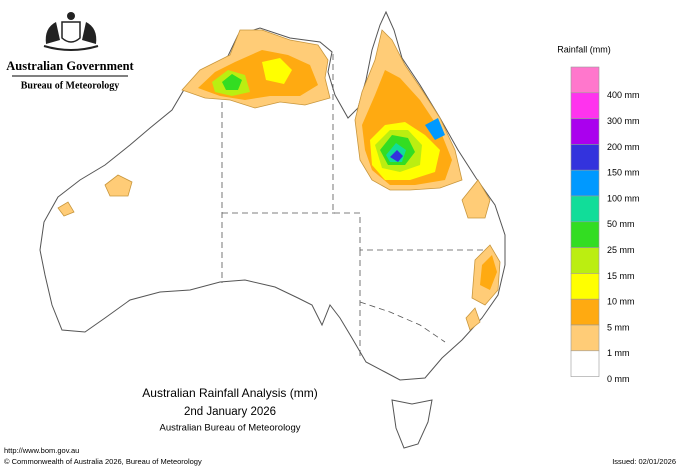  I want to click on legend-label: 10 mm, so click(621, 302).